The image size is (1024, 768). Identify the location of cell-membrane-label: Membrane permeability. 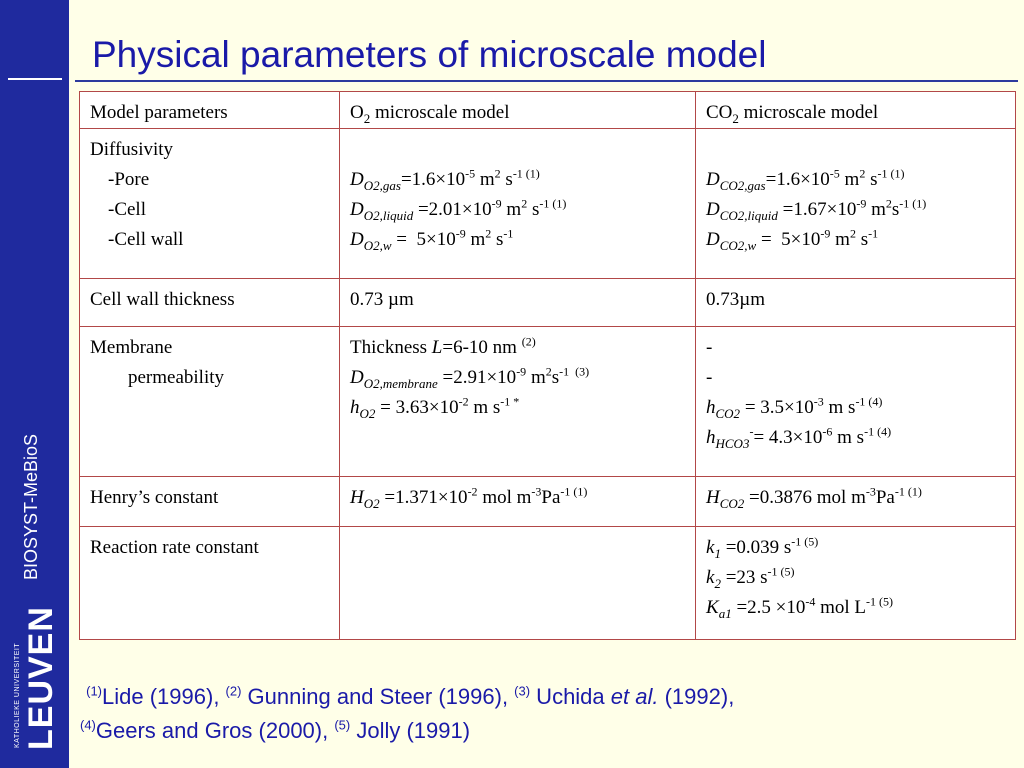
(209, 401).